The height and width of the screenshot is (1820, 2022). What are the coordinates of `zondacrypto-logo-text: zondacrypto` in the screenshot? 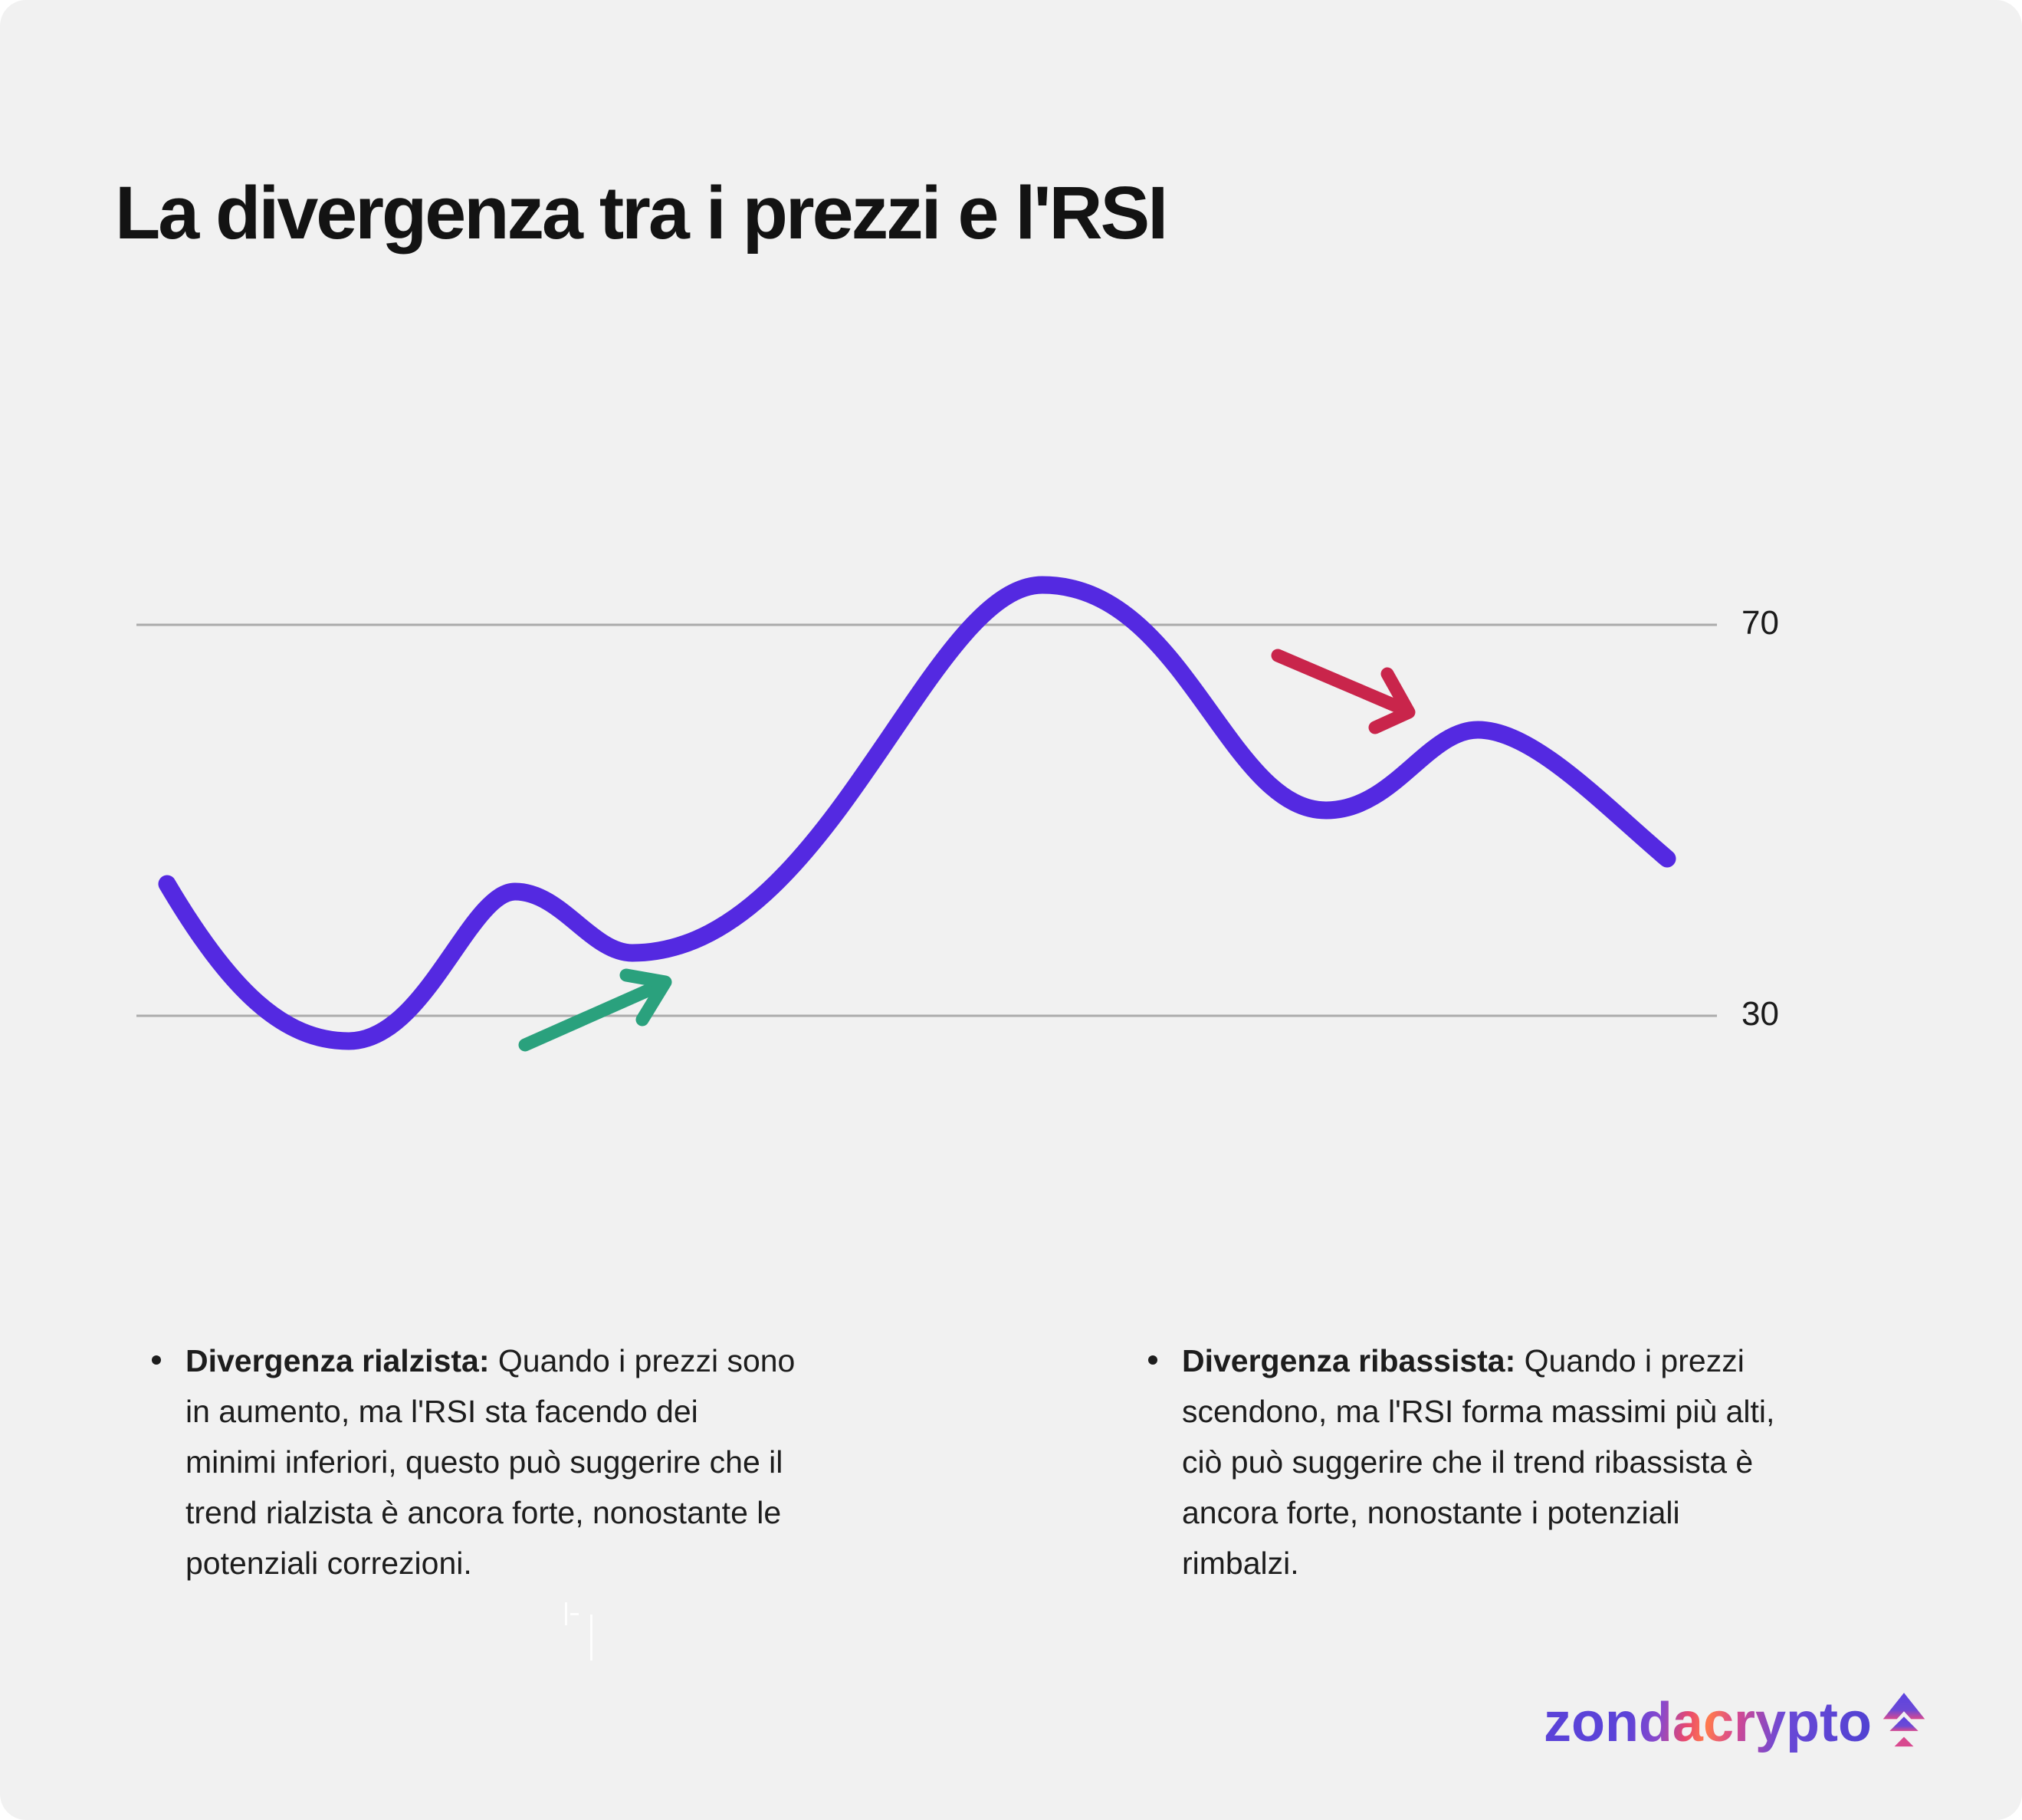 It's located at (1707, 1722).